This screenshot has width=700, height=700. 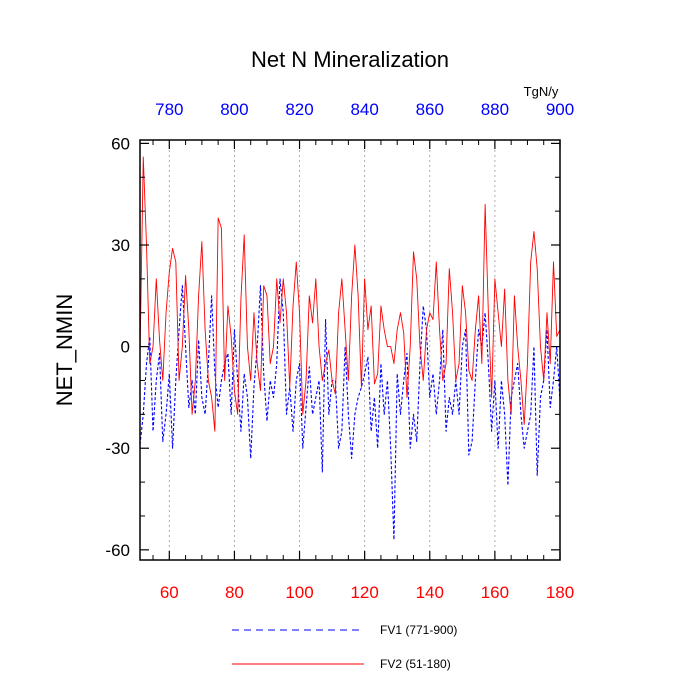 What do you see at coordinates (299, 109) in the screenshot?
I see `top-tick-label-820: 820` at bounding box center [299, 109].